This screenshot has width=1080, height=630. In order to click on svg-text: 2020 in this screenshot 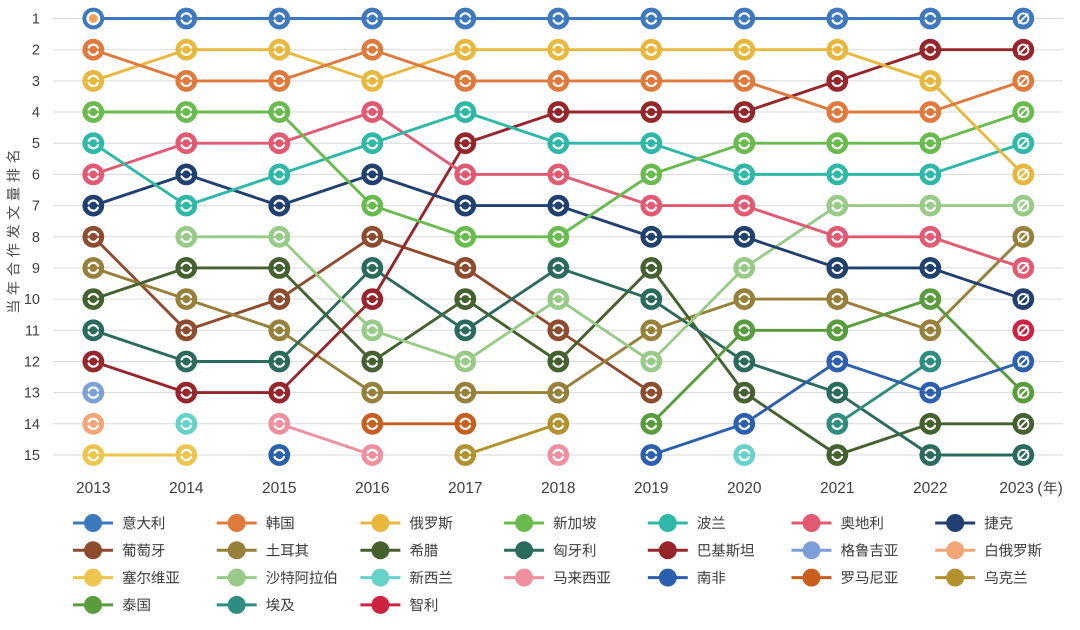, I will do `click(744, 488)`.